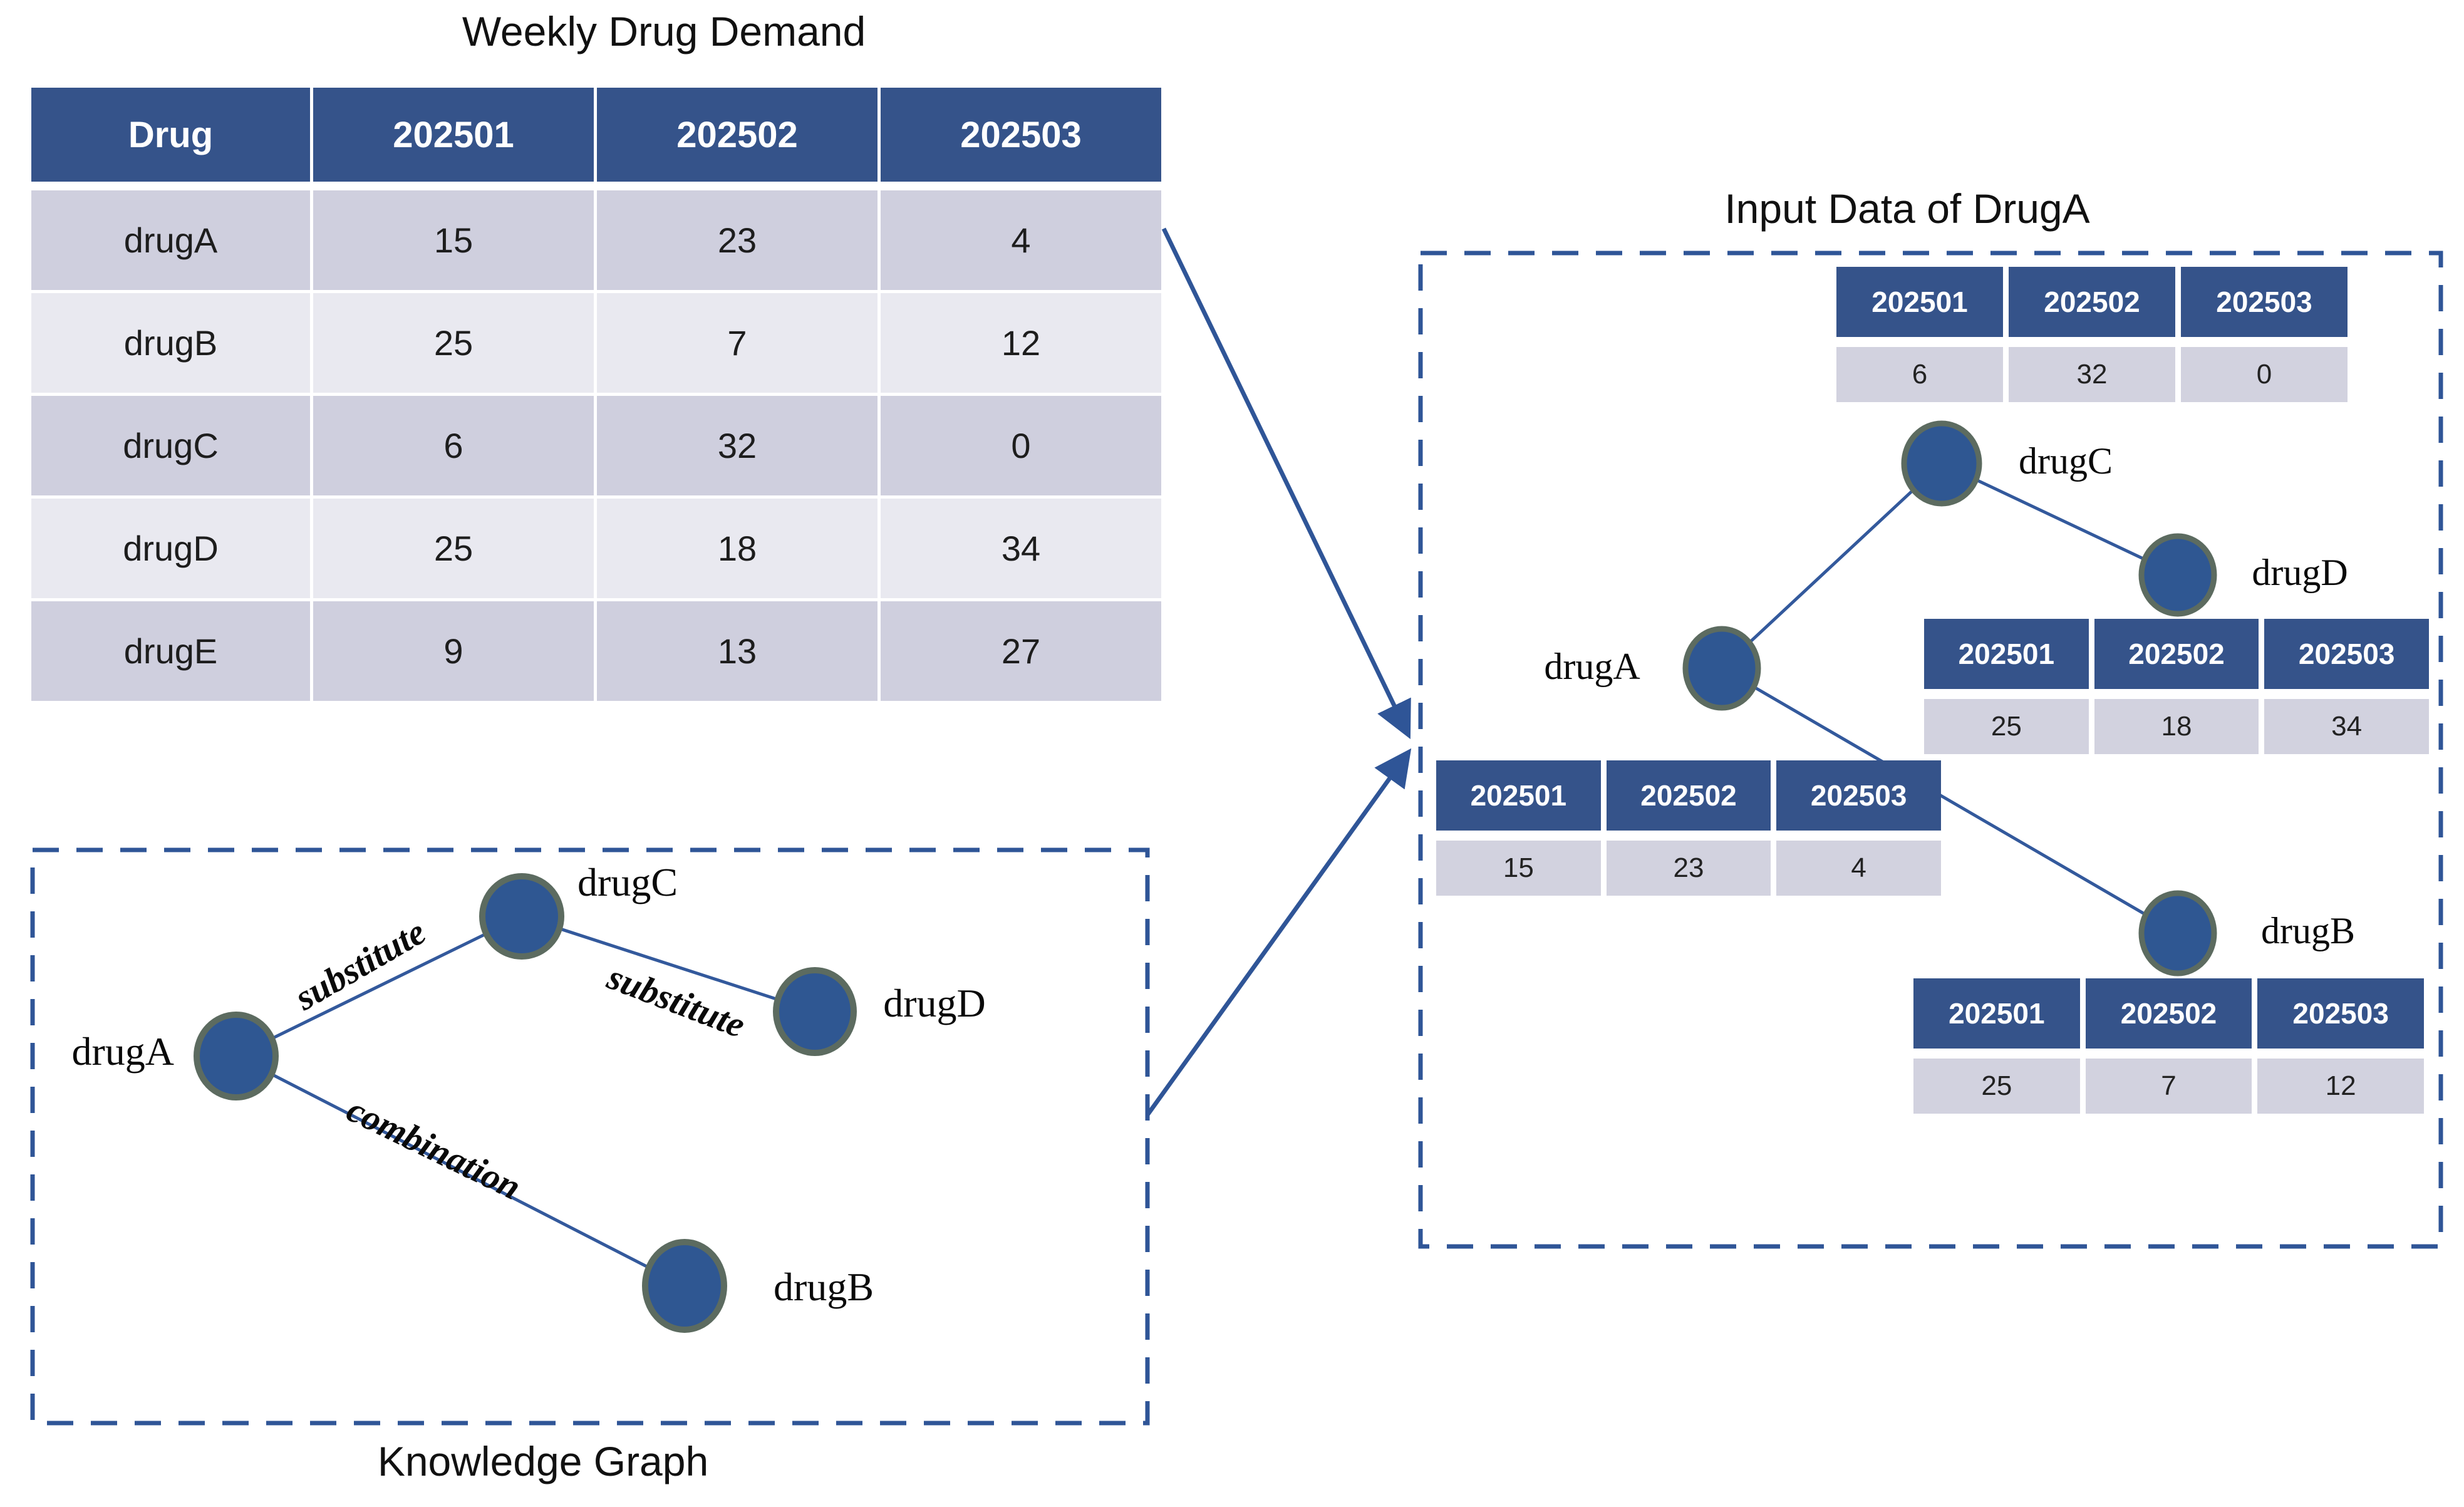  Describe the element at coordinates (1518, 869) in the screenshot. I see `panel-value: 15` at that location.